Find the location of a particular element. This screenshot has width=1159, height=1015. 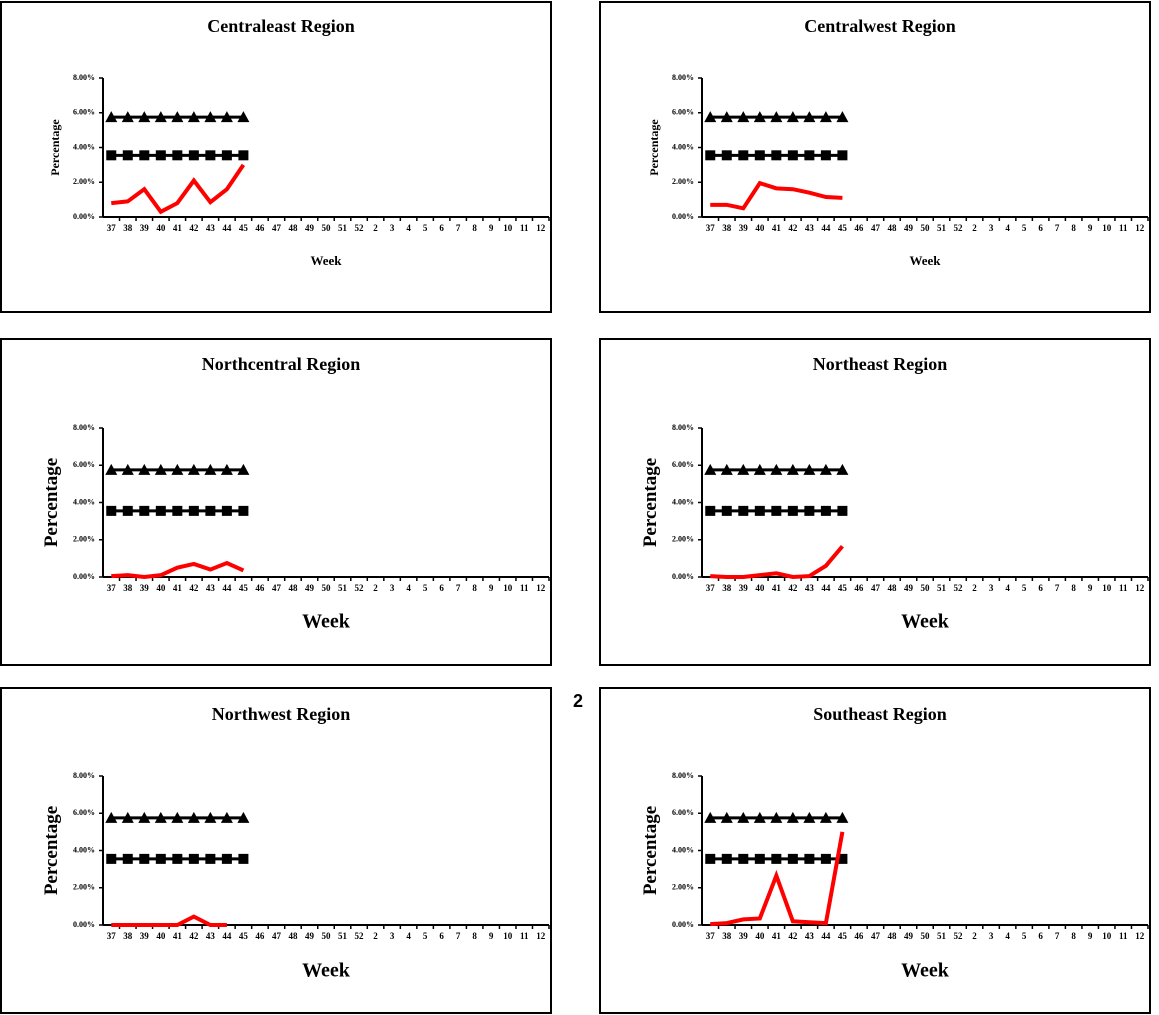

x-tick-label: 45 is located at coordinates (244, 936).